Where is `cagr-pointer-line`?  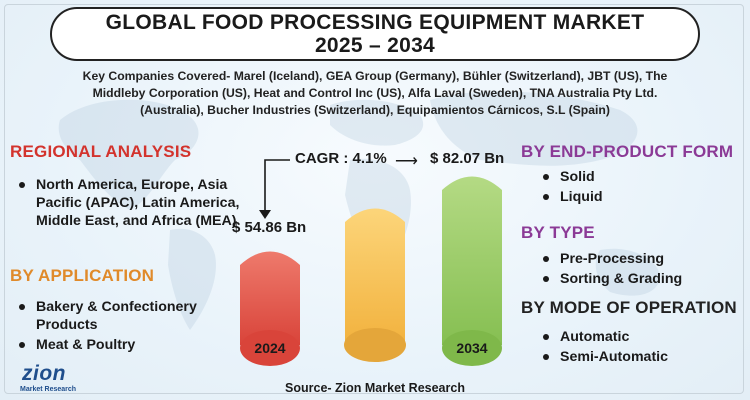
cagr-pointer-line is located at coordinates (277, 185).